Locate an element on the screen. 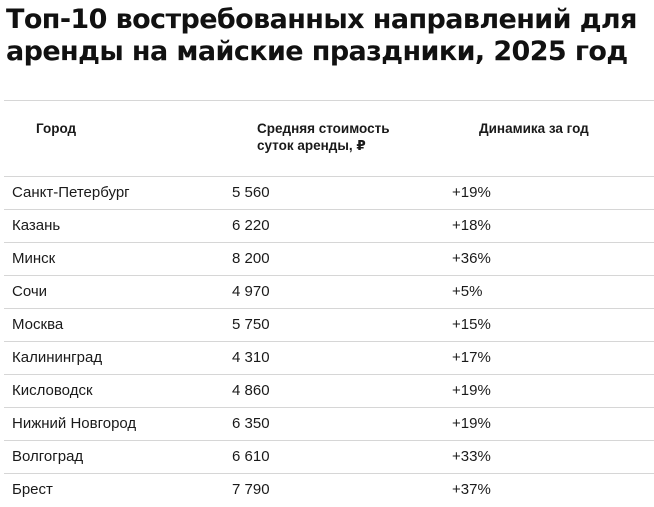  header-dynamics: Динамика за год is located at coordinates (534, 128).